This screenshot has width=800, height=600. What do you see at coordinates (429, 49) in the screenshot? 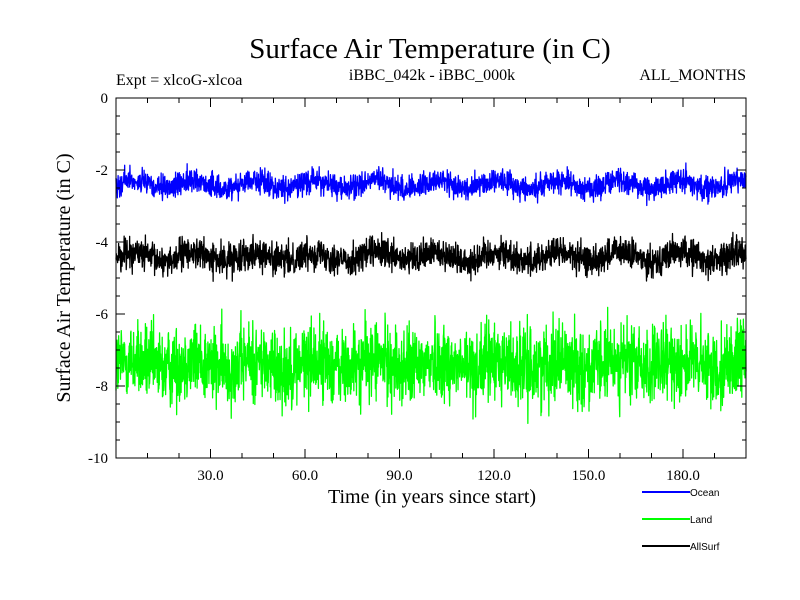
I see `chart-title: Surface Air Temperature (in C)` at bounding box center [429, 49].